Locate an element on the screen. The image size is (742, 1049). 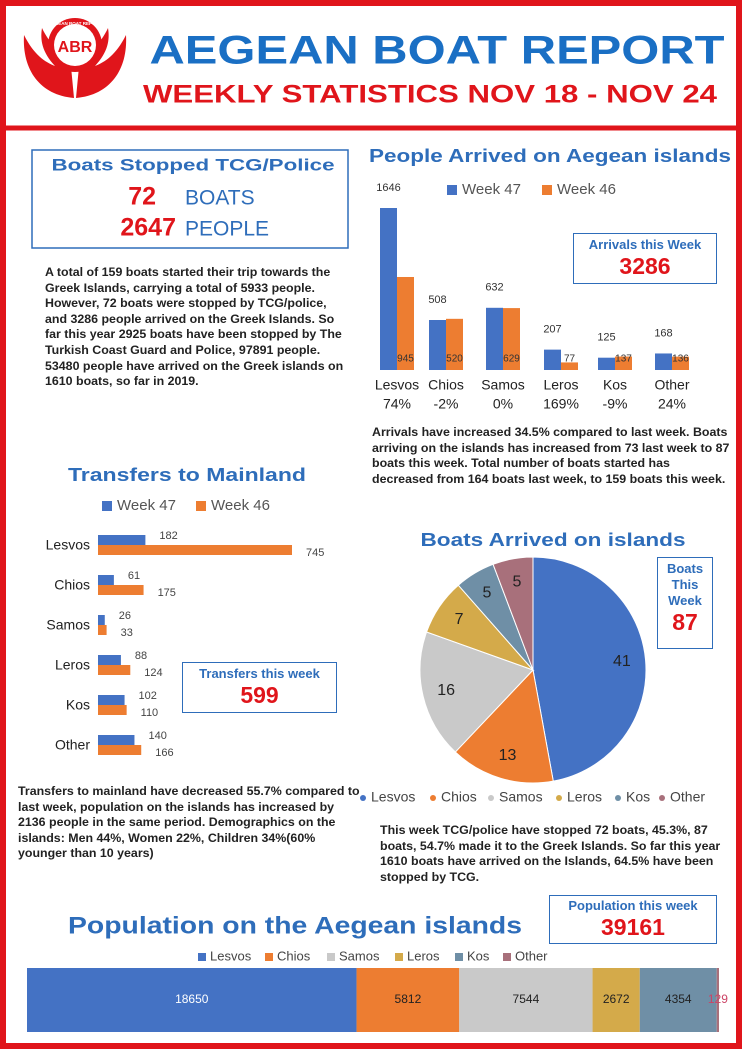
legend-label: Samos is located at coordinates (359, 955).